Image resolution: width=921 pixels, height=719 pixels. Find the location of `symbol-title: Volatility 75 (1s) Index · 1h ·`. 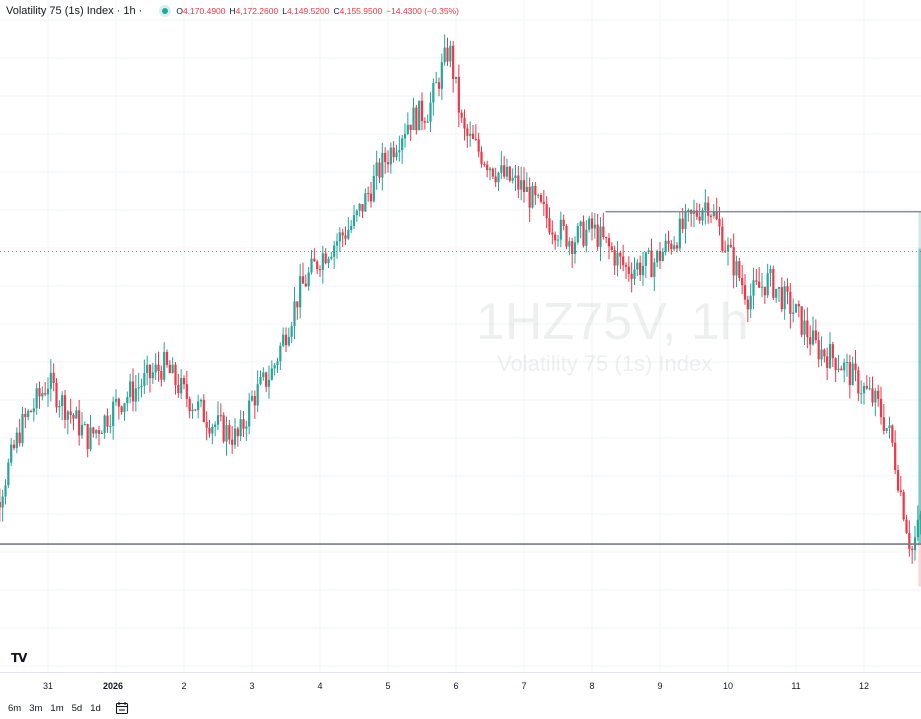

symbol-title: Volatility 75 (1s) Index · 1h · is located at coordinates (74, 11).